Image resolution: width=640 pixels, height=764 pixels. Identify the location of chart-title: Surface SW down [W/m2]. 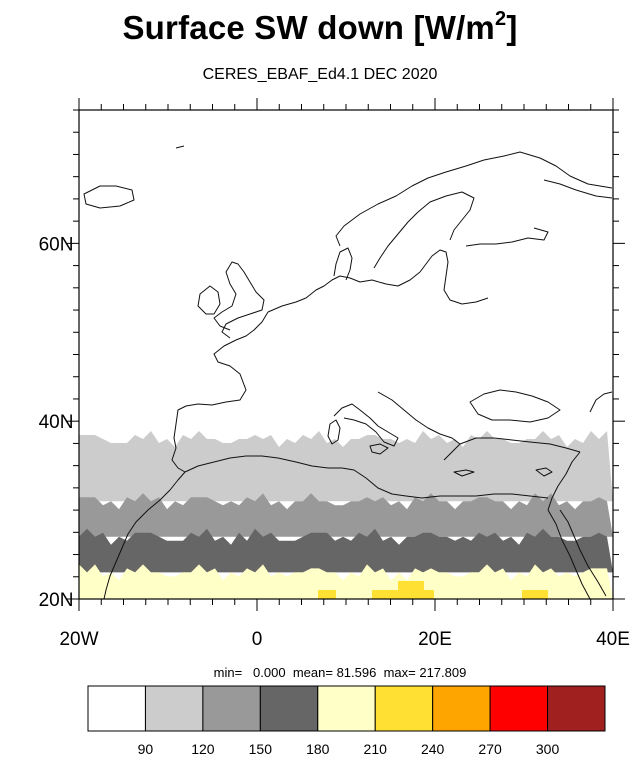
(320, 27).